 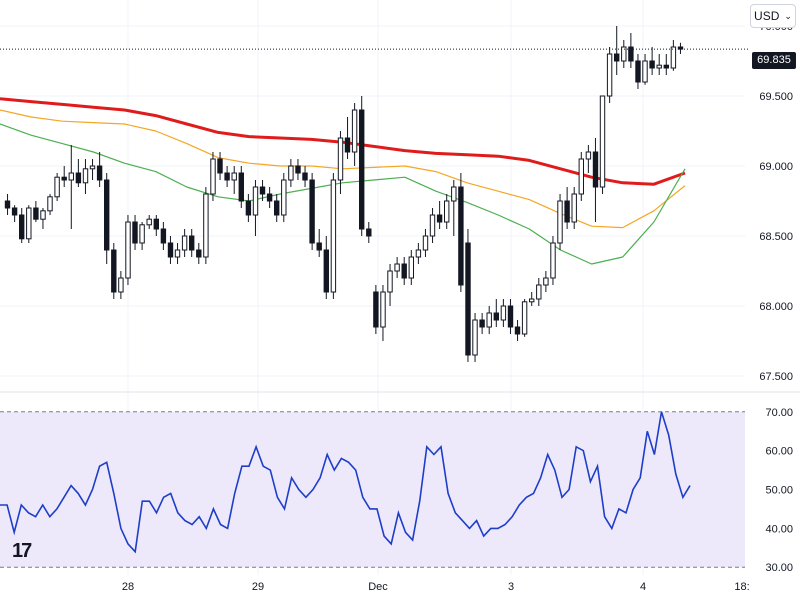 I want to click on tradingview-logo: 17, so click(x=22, y=551).